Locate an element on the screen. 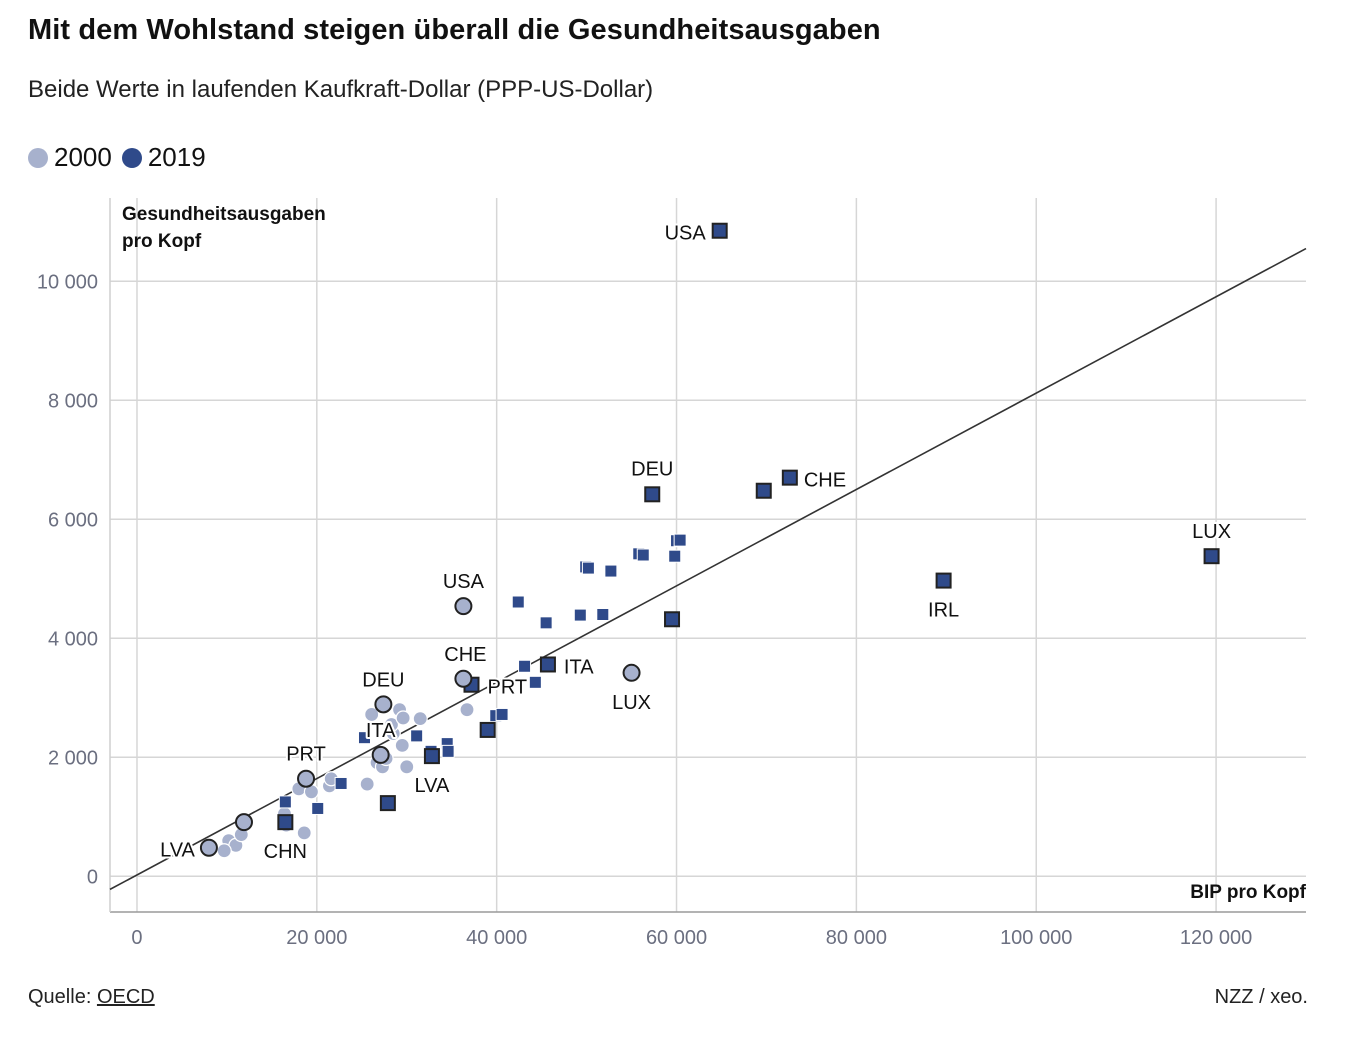 This screenshot has height=1044, width=1356. y-tick-label: 8 000 is located at coordinates (73, 401).